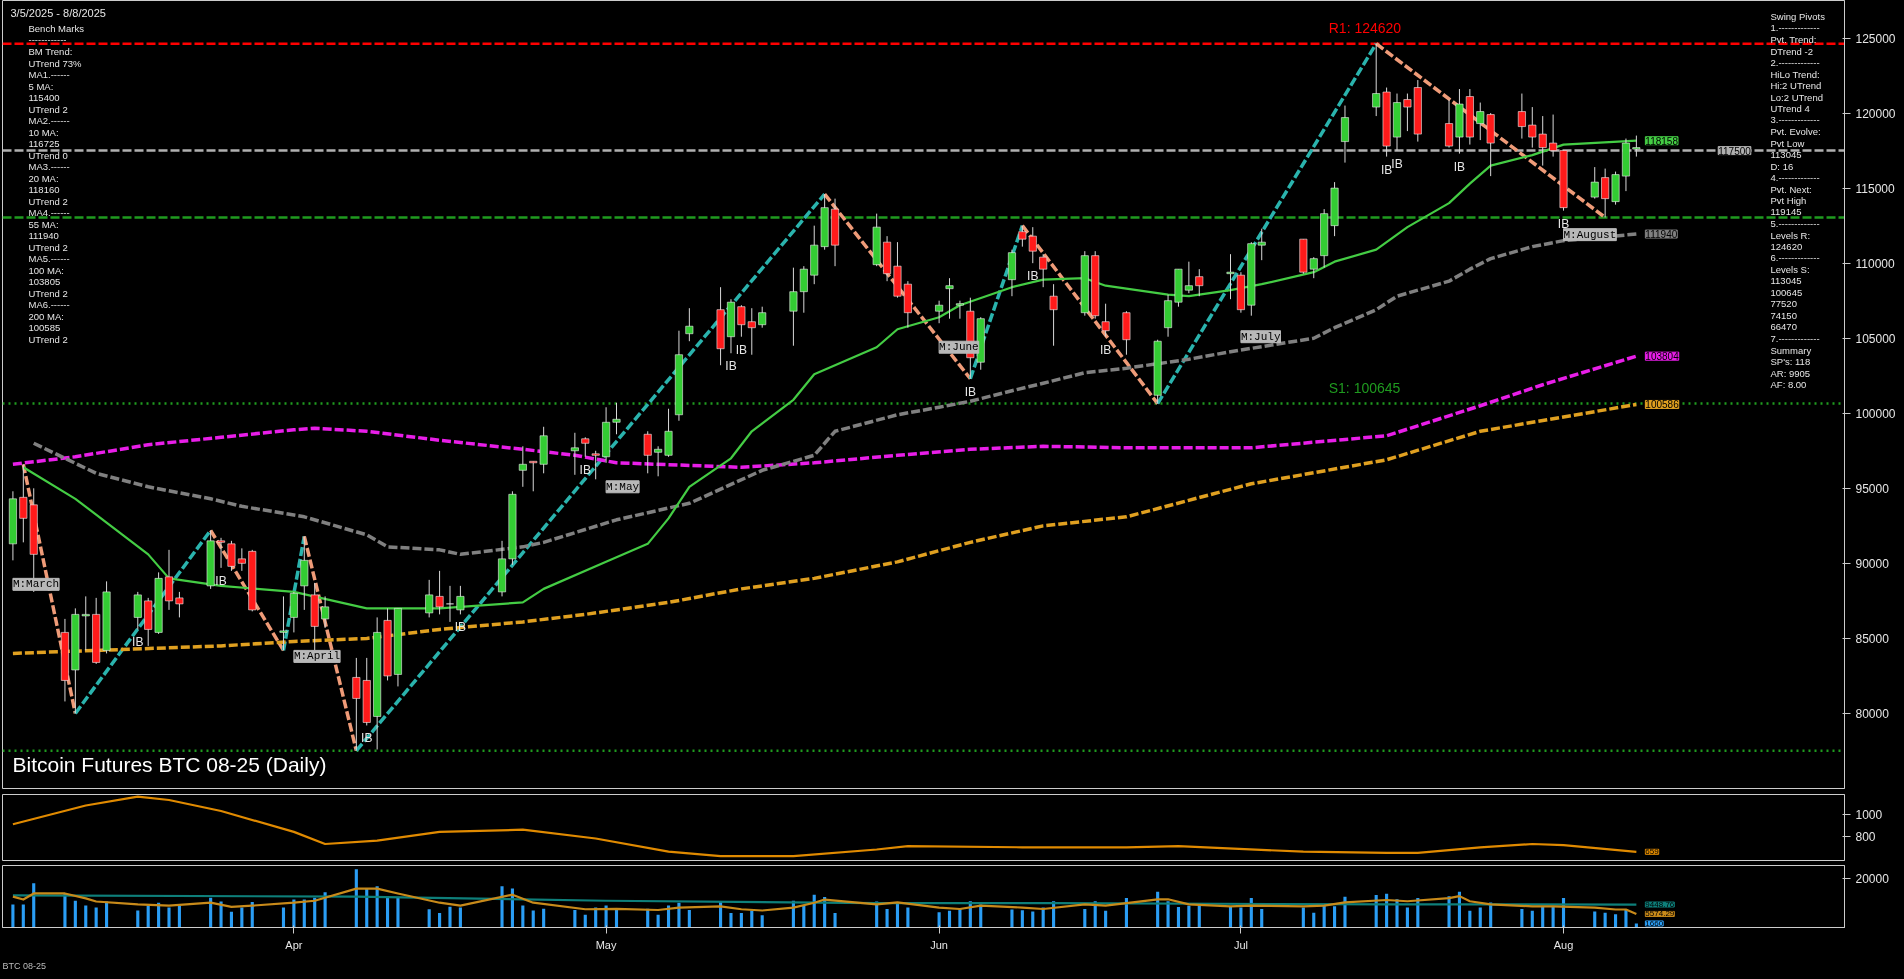  Describe the element at coordinates (824, 826) in the screenshot. I see `line-series` at that location.